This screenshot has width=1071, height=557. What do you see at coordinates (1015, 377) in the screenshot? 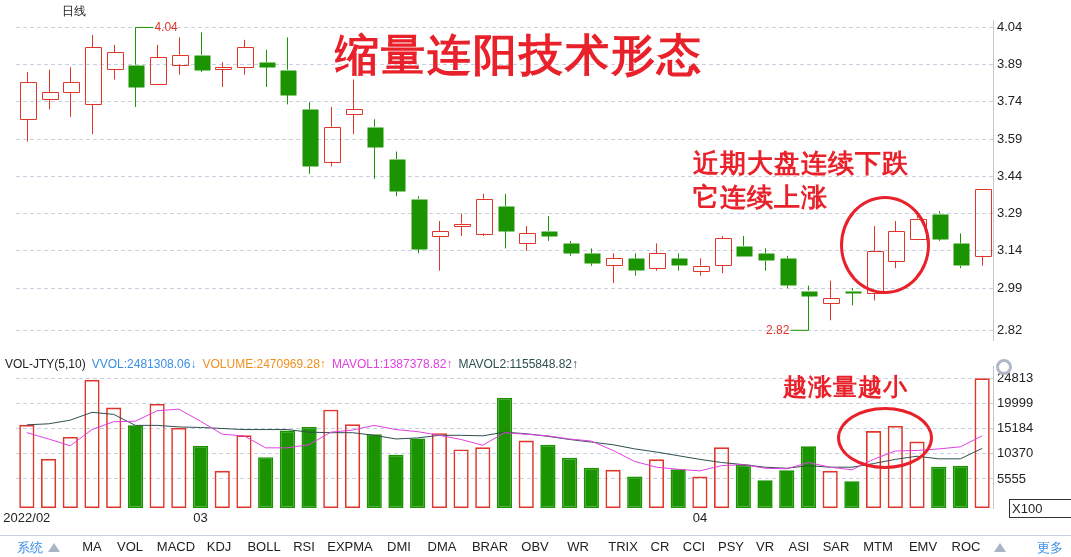
I see `y-tick-label: 24813` at bounding box center [1015, 377].